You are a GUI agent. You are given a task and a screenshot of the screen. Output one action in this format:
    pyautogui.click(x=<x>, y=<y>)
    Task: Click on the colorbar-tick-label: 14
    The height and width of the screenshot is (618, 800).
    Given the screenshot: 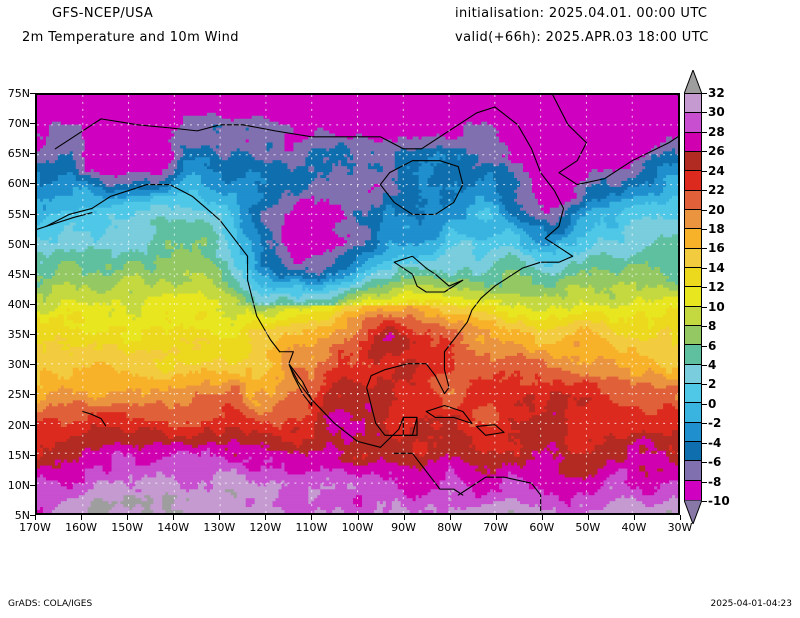 What is the action you would take?
    pyautogui.click(x=716, y=267)
    